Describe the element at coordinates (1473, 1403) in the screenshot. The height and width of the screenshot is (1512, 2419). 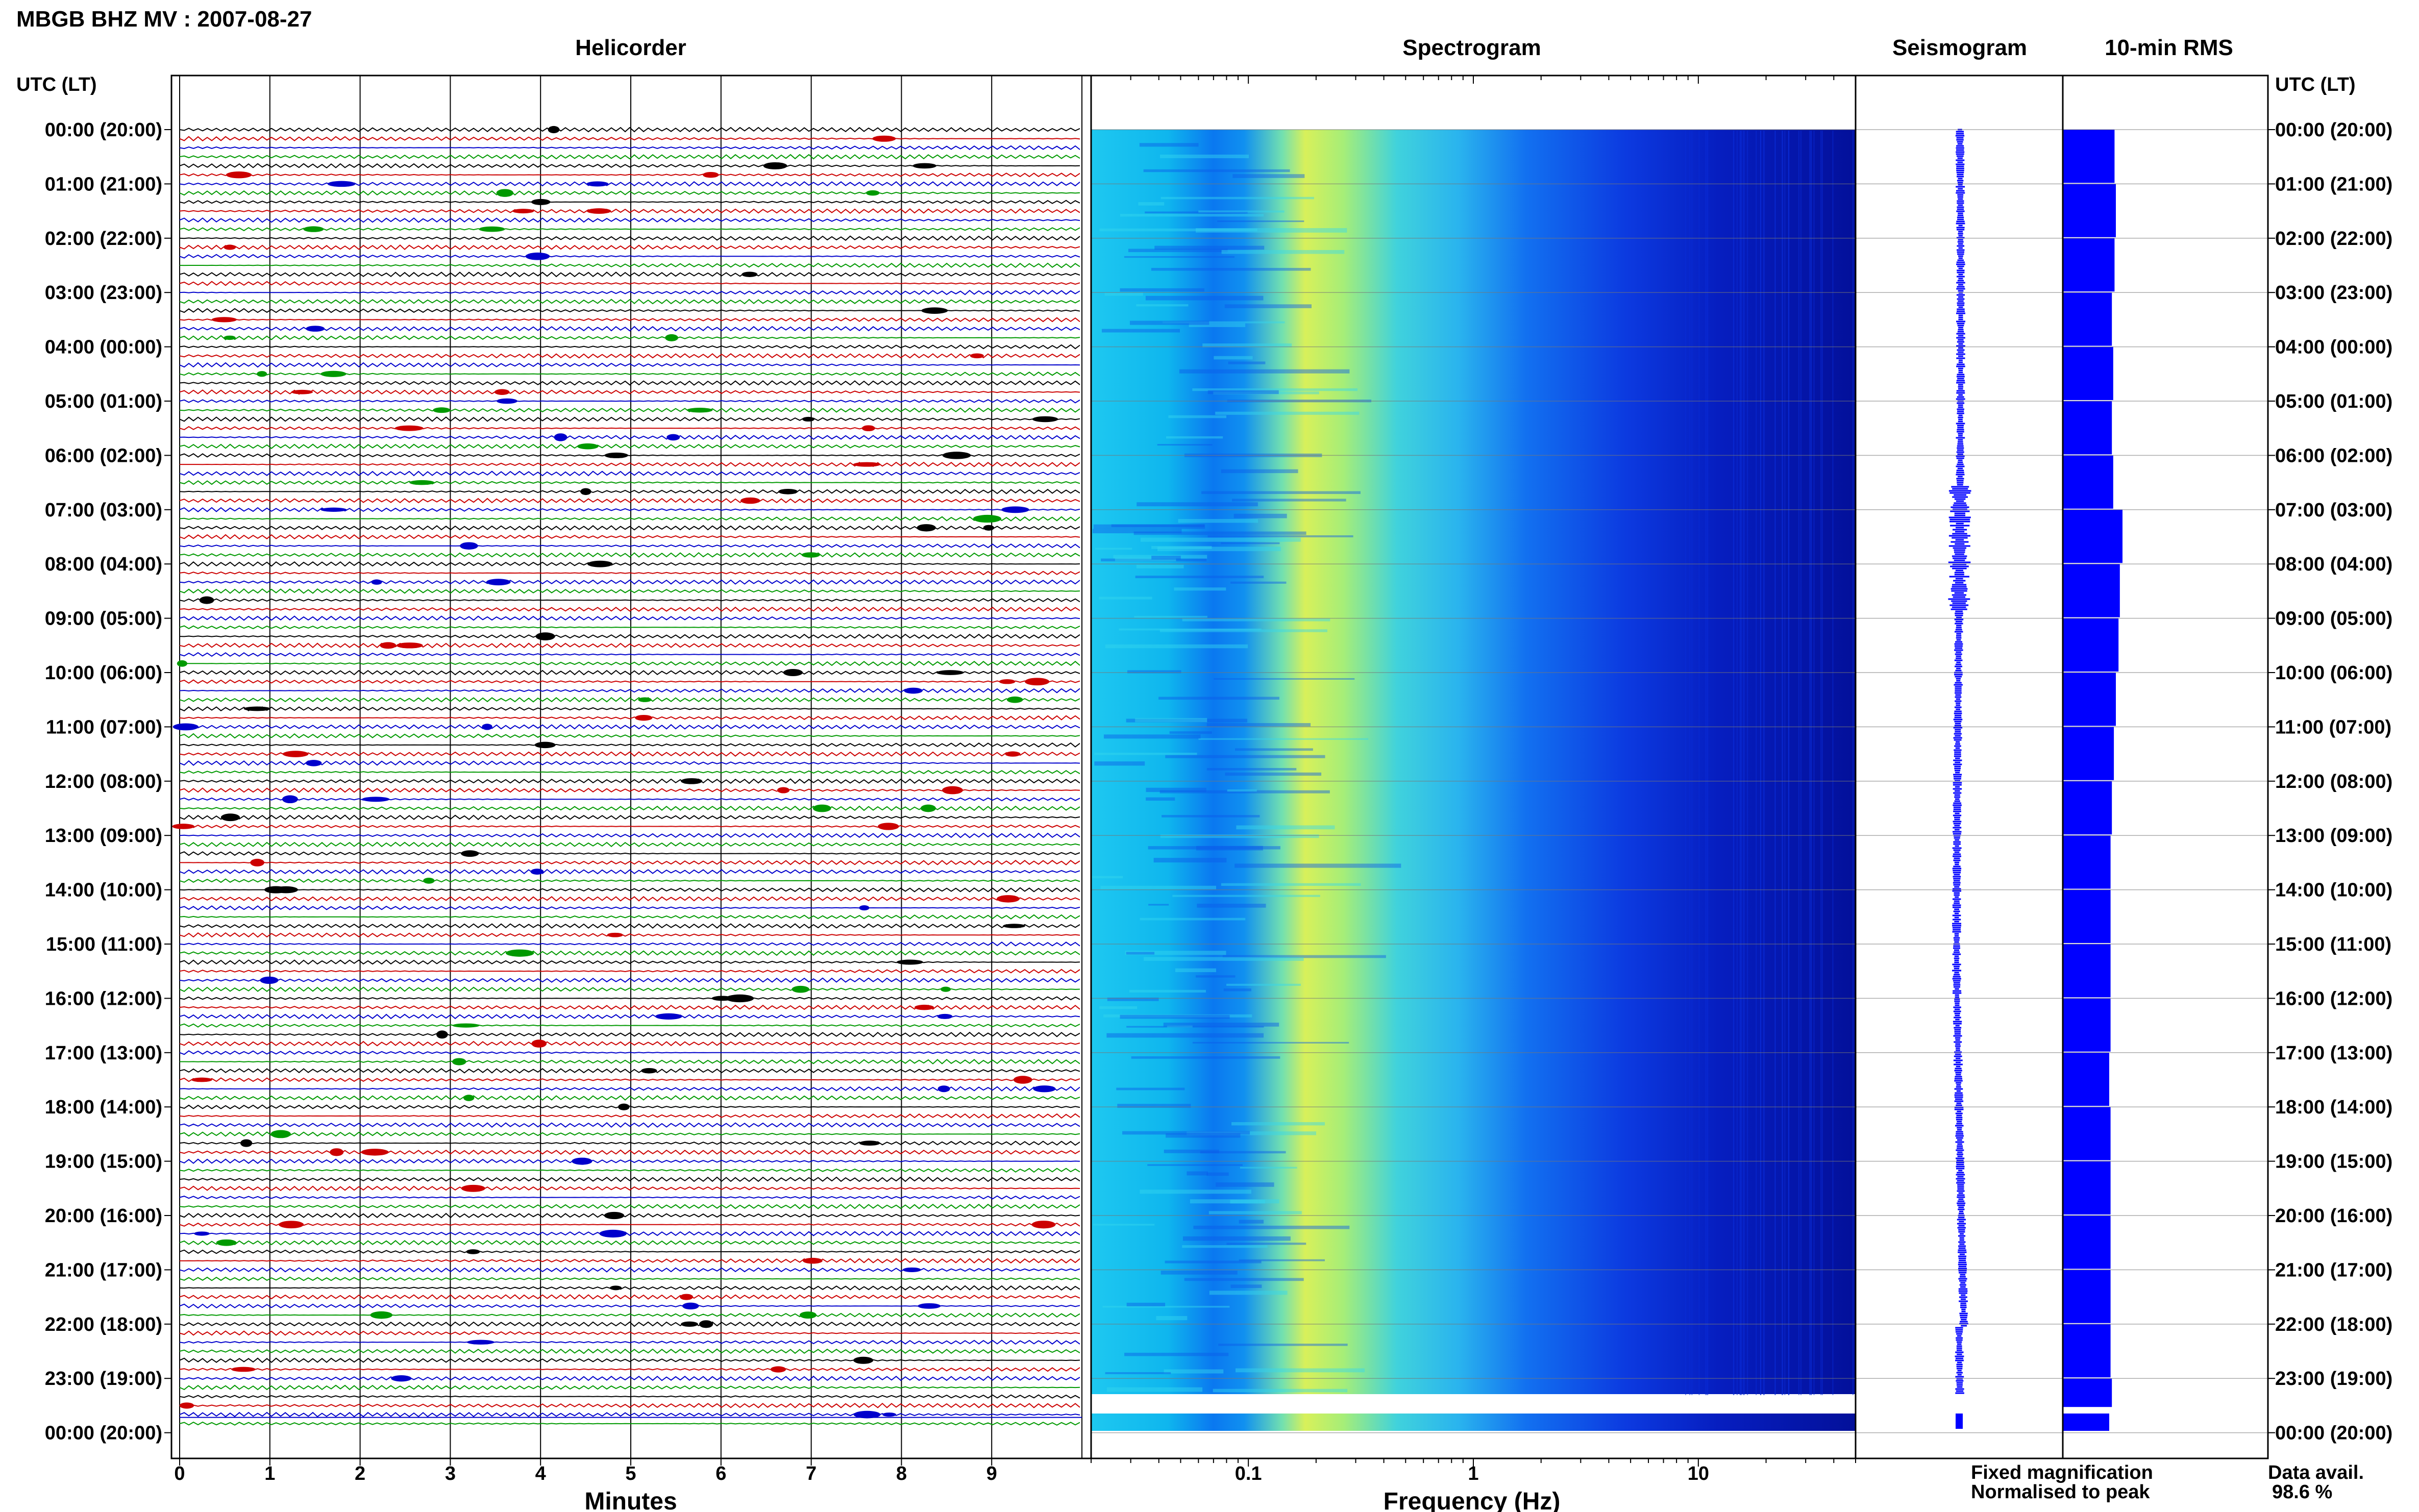
I see `spectrogram-gap` at that location.